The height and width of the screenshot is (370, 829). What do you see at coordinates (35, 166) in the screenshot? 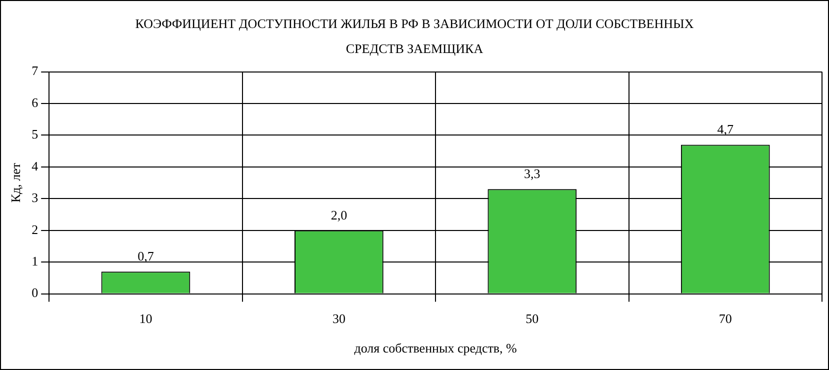
I see `y-tick-label: 4` at bounding box center [35, 166].